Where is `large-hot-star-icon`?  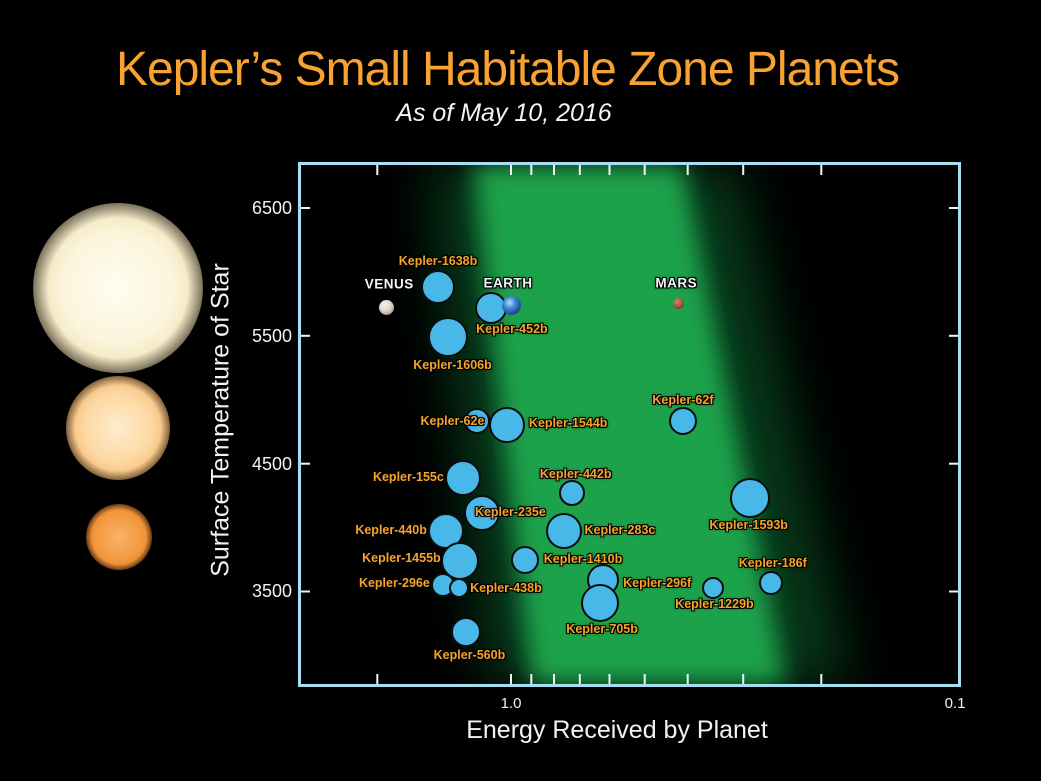 large-hot-star-icon is located at coordinates (118, 288).